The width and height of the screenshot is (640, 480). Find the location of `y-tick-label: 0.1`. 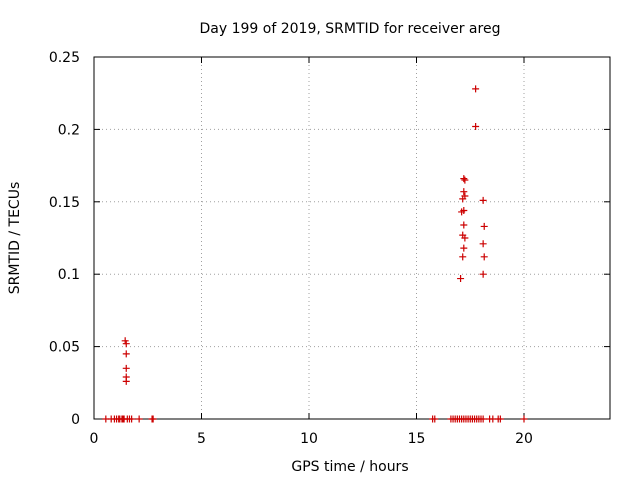

y-tick-label: 0.1 is located at coordinates (69, 275).